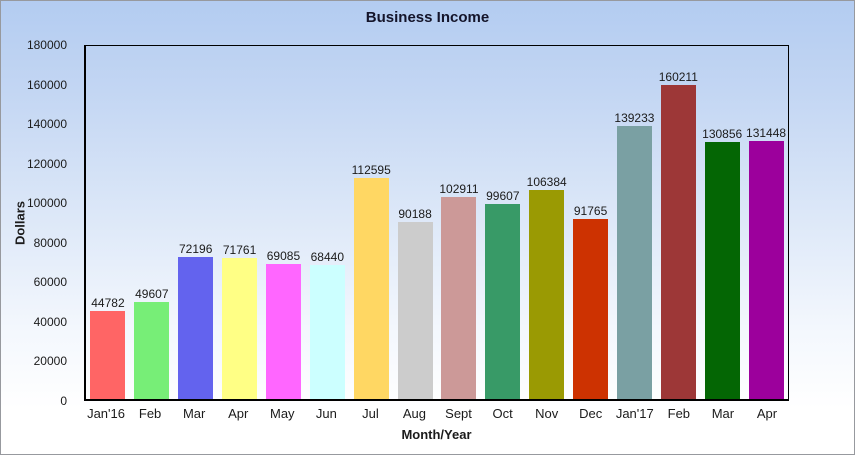  What do you see at coordinates (108, 303) in the screenshot?
I see `bar-value-label: 44782` at bounding box center [108, 303].